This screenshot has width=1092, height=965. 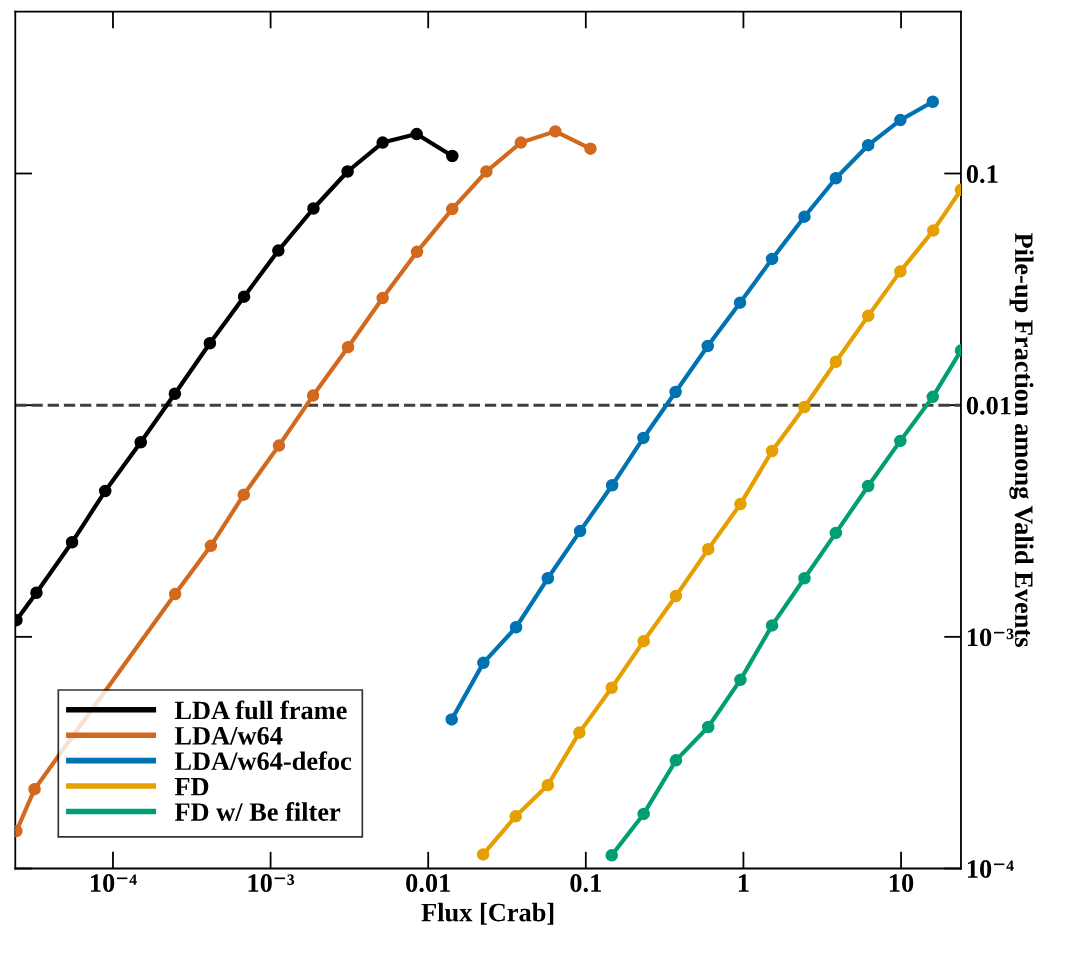 What do you see at coordinates (988, 405) in the screenshot?
I see `y-tick-label: 0.01` at bounding box center [988, 405].